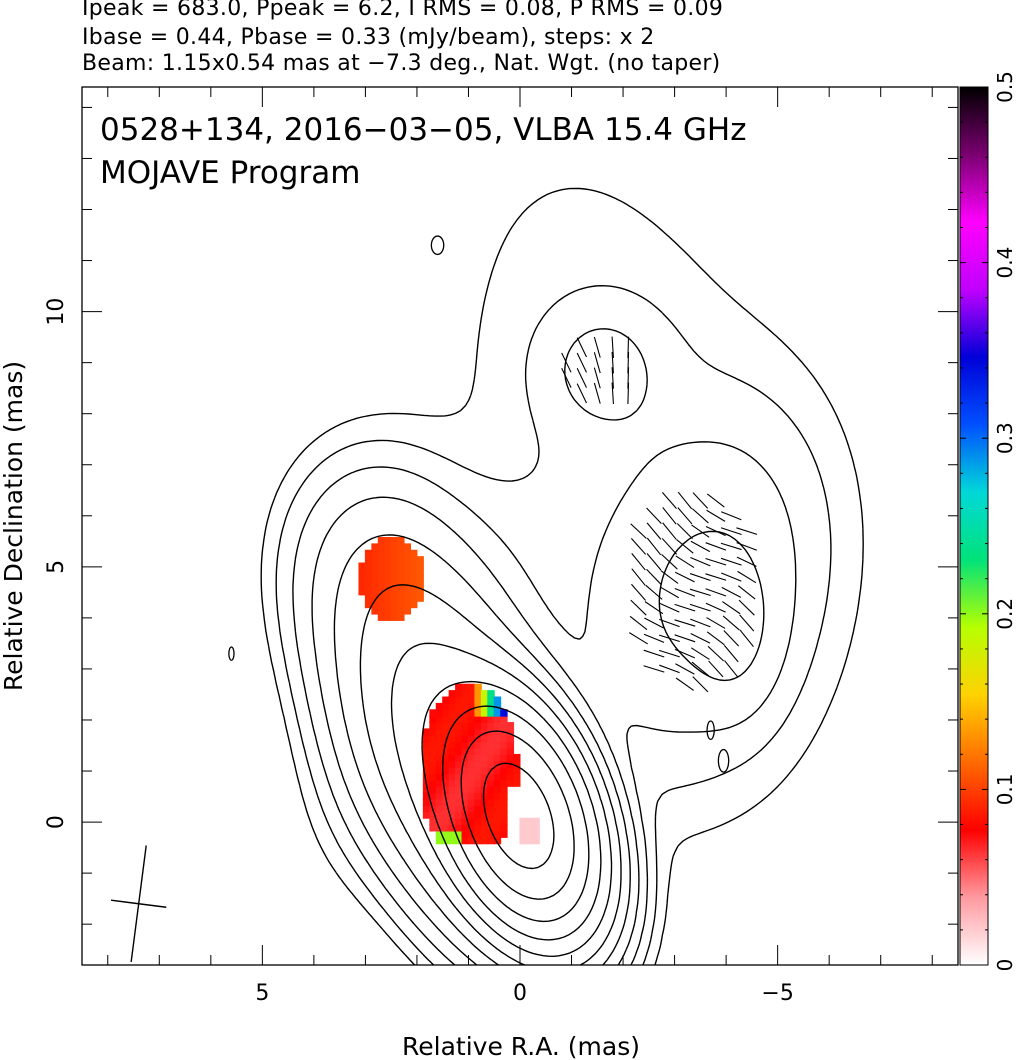 This screenshot has width=1021, height=1060. What do you see at coordinates (1005, 438) in the screenshot?
I see `colorbar-tick-label: 0.3` at bounding box center [1005, 438].